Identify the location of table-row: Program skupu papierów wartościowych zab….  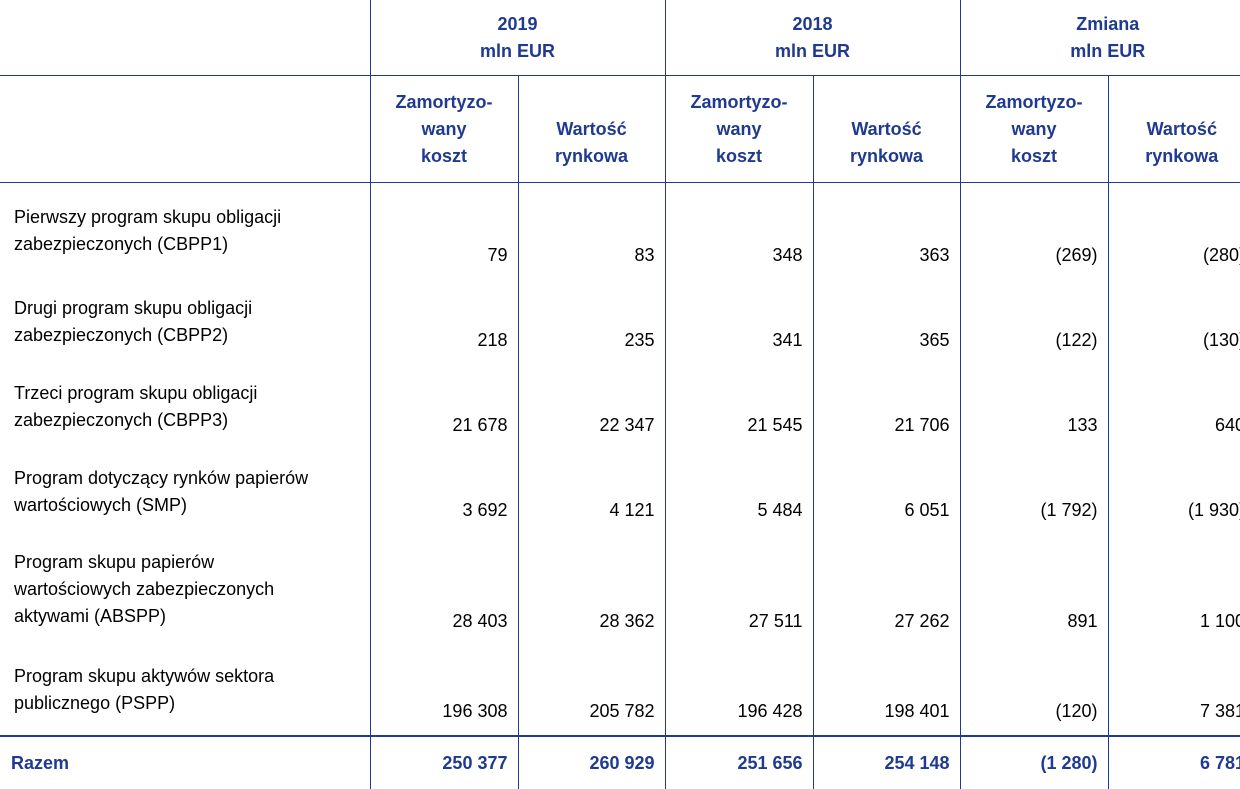
(620, 589).